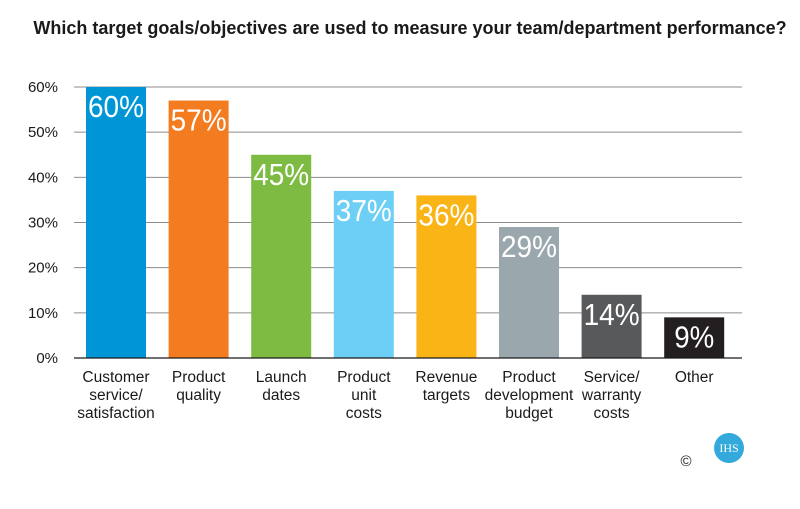  I want to click on category-label: satisfaction, so click(116, 413).